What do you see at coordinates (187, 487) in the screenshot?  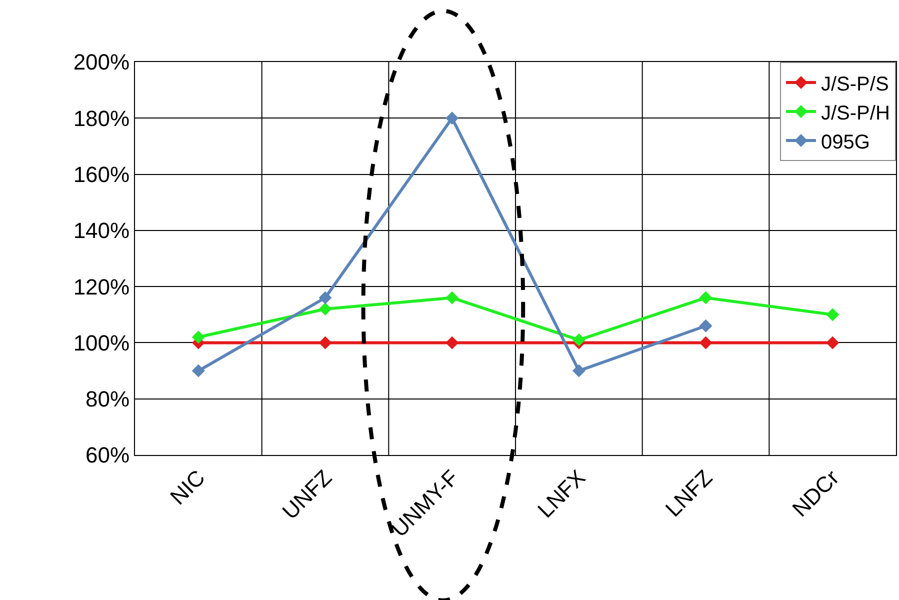 I see `x-tick-label: NIC` at bounding box center [187, 487].